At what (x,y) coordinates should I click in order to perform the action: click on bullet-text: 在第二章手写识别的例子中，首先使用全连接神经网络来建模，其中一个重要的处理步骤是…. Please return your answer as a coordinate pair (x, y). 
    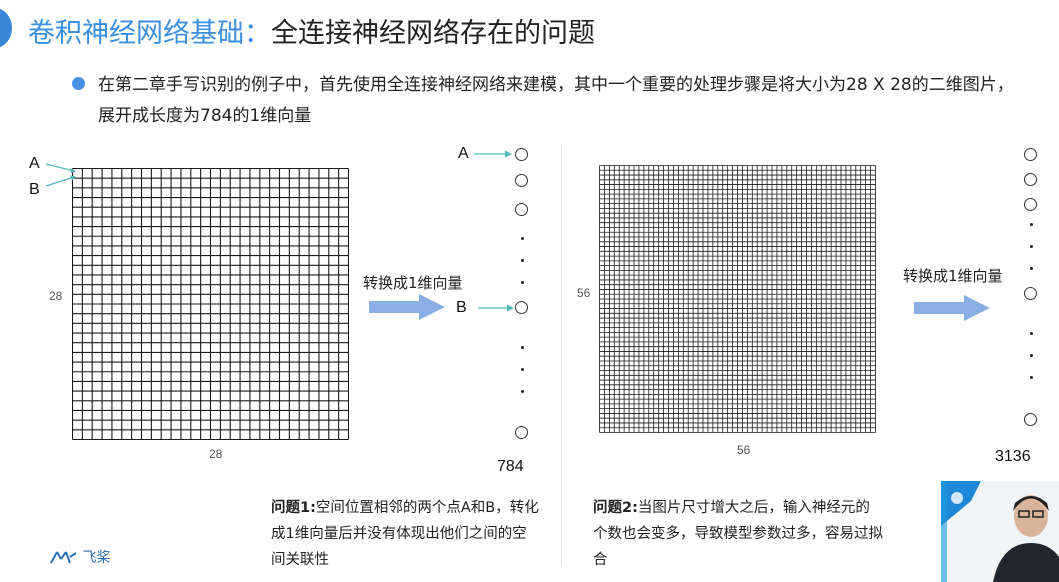
    Looking at the image, I should click on (556, 100).